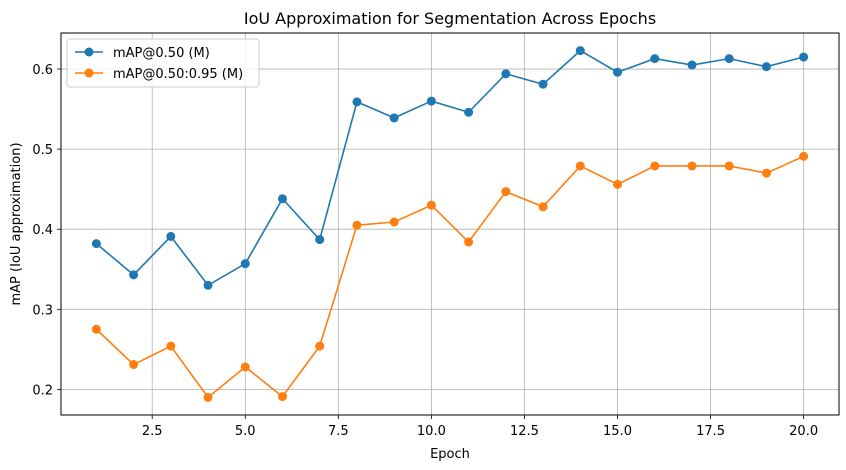 This screenshot has height=470, width=846. I want to click on legend-label: mAP@0.50 (M), so click(161, 53).